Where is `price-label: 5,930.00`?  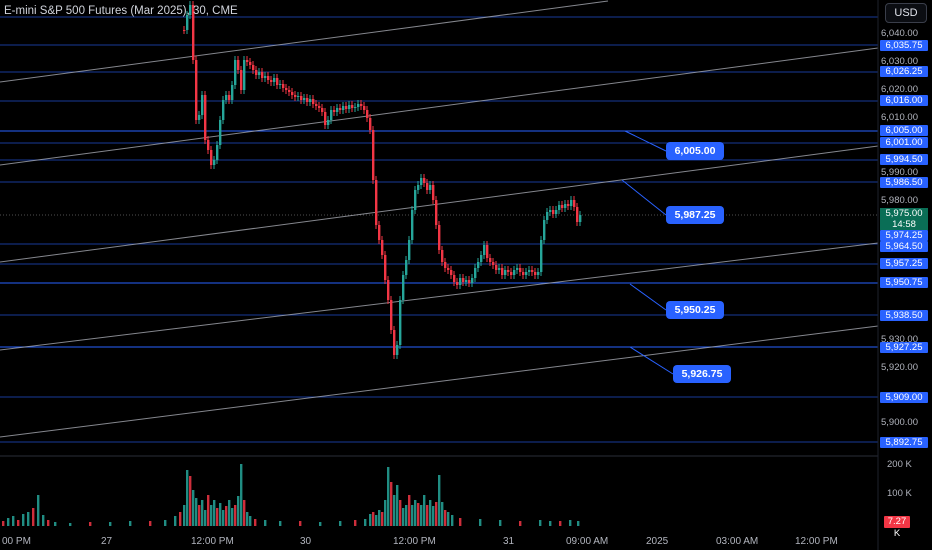 price-label: 5,930.00 is located at coordinates (899, 339).